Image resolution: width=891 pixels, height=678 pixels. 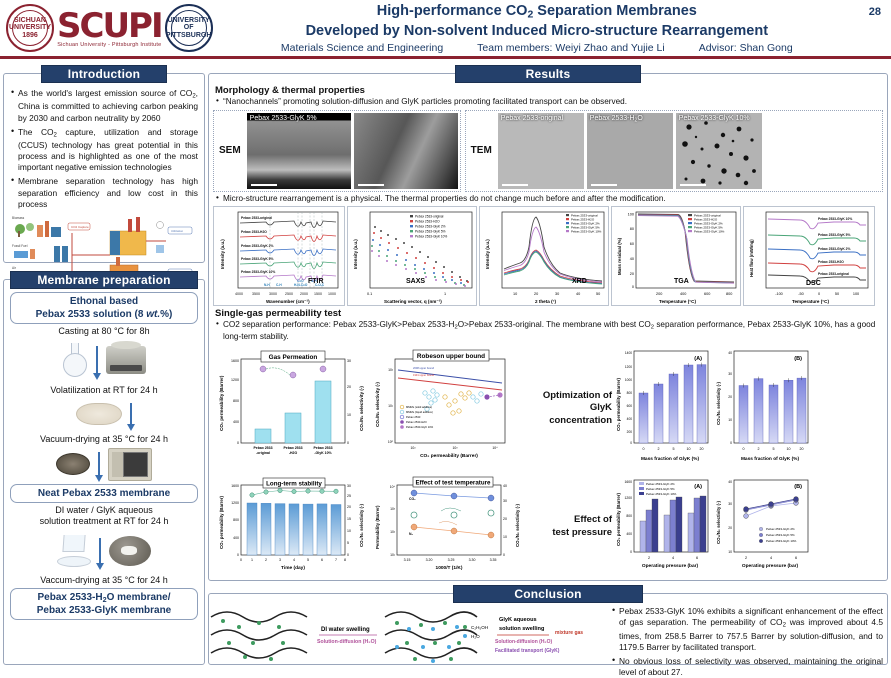 What do you see at coordinates (29, 27) in the screenshot?
I see `seal-left-text: SICHUAN UNIVERSITY 1896` at bounding box center [29, 27].